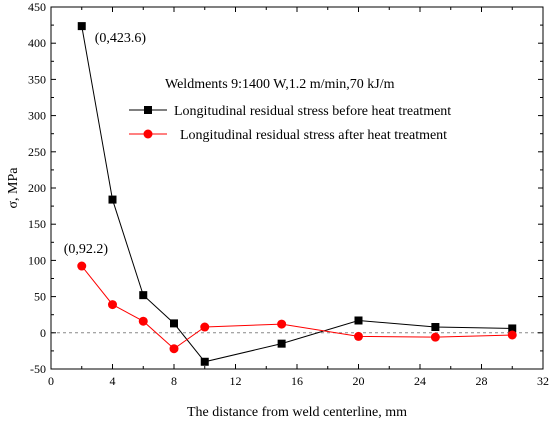 The height and width of the screenshot is (424, 550). I want to click on x-tick-label: 20, so click(359, 381).